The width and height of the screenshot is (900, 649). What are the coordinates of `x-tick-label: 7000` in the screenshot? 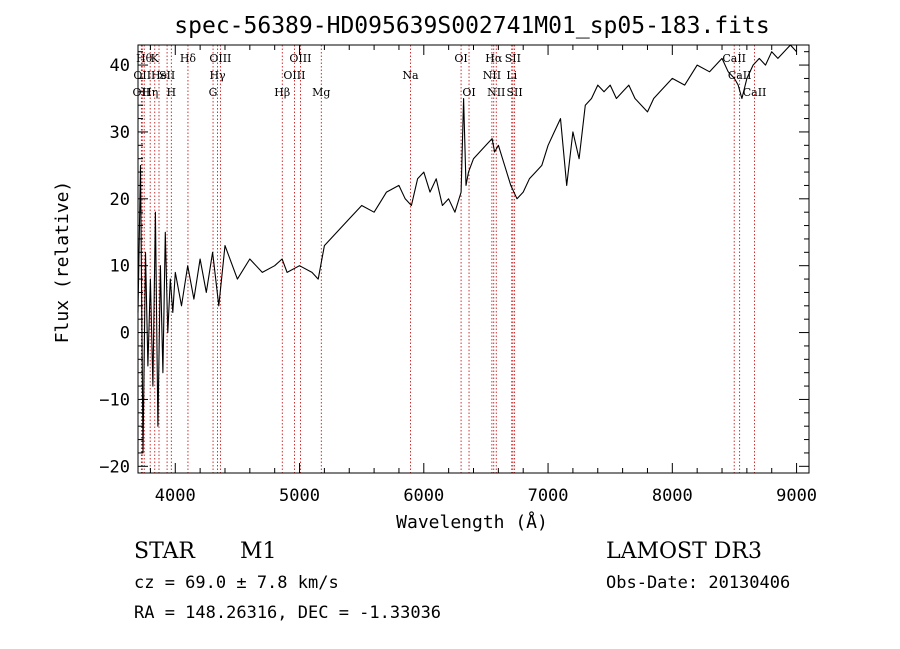 It's located at (548, 496).